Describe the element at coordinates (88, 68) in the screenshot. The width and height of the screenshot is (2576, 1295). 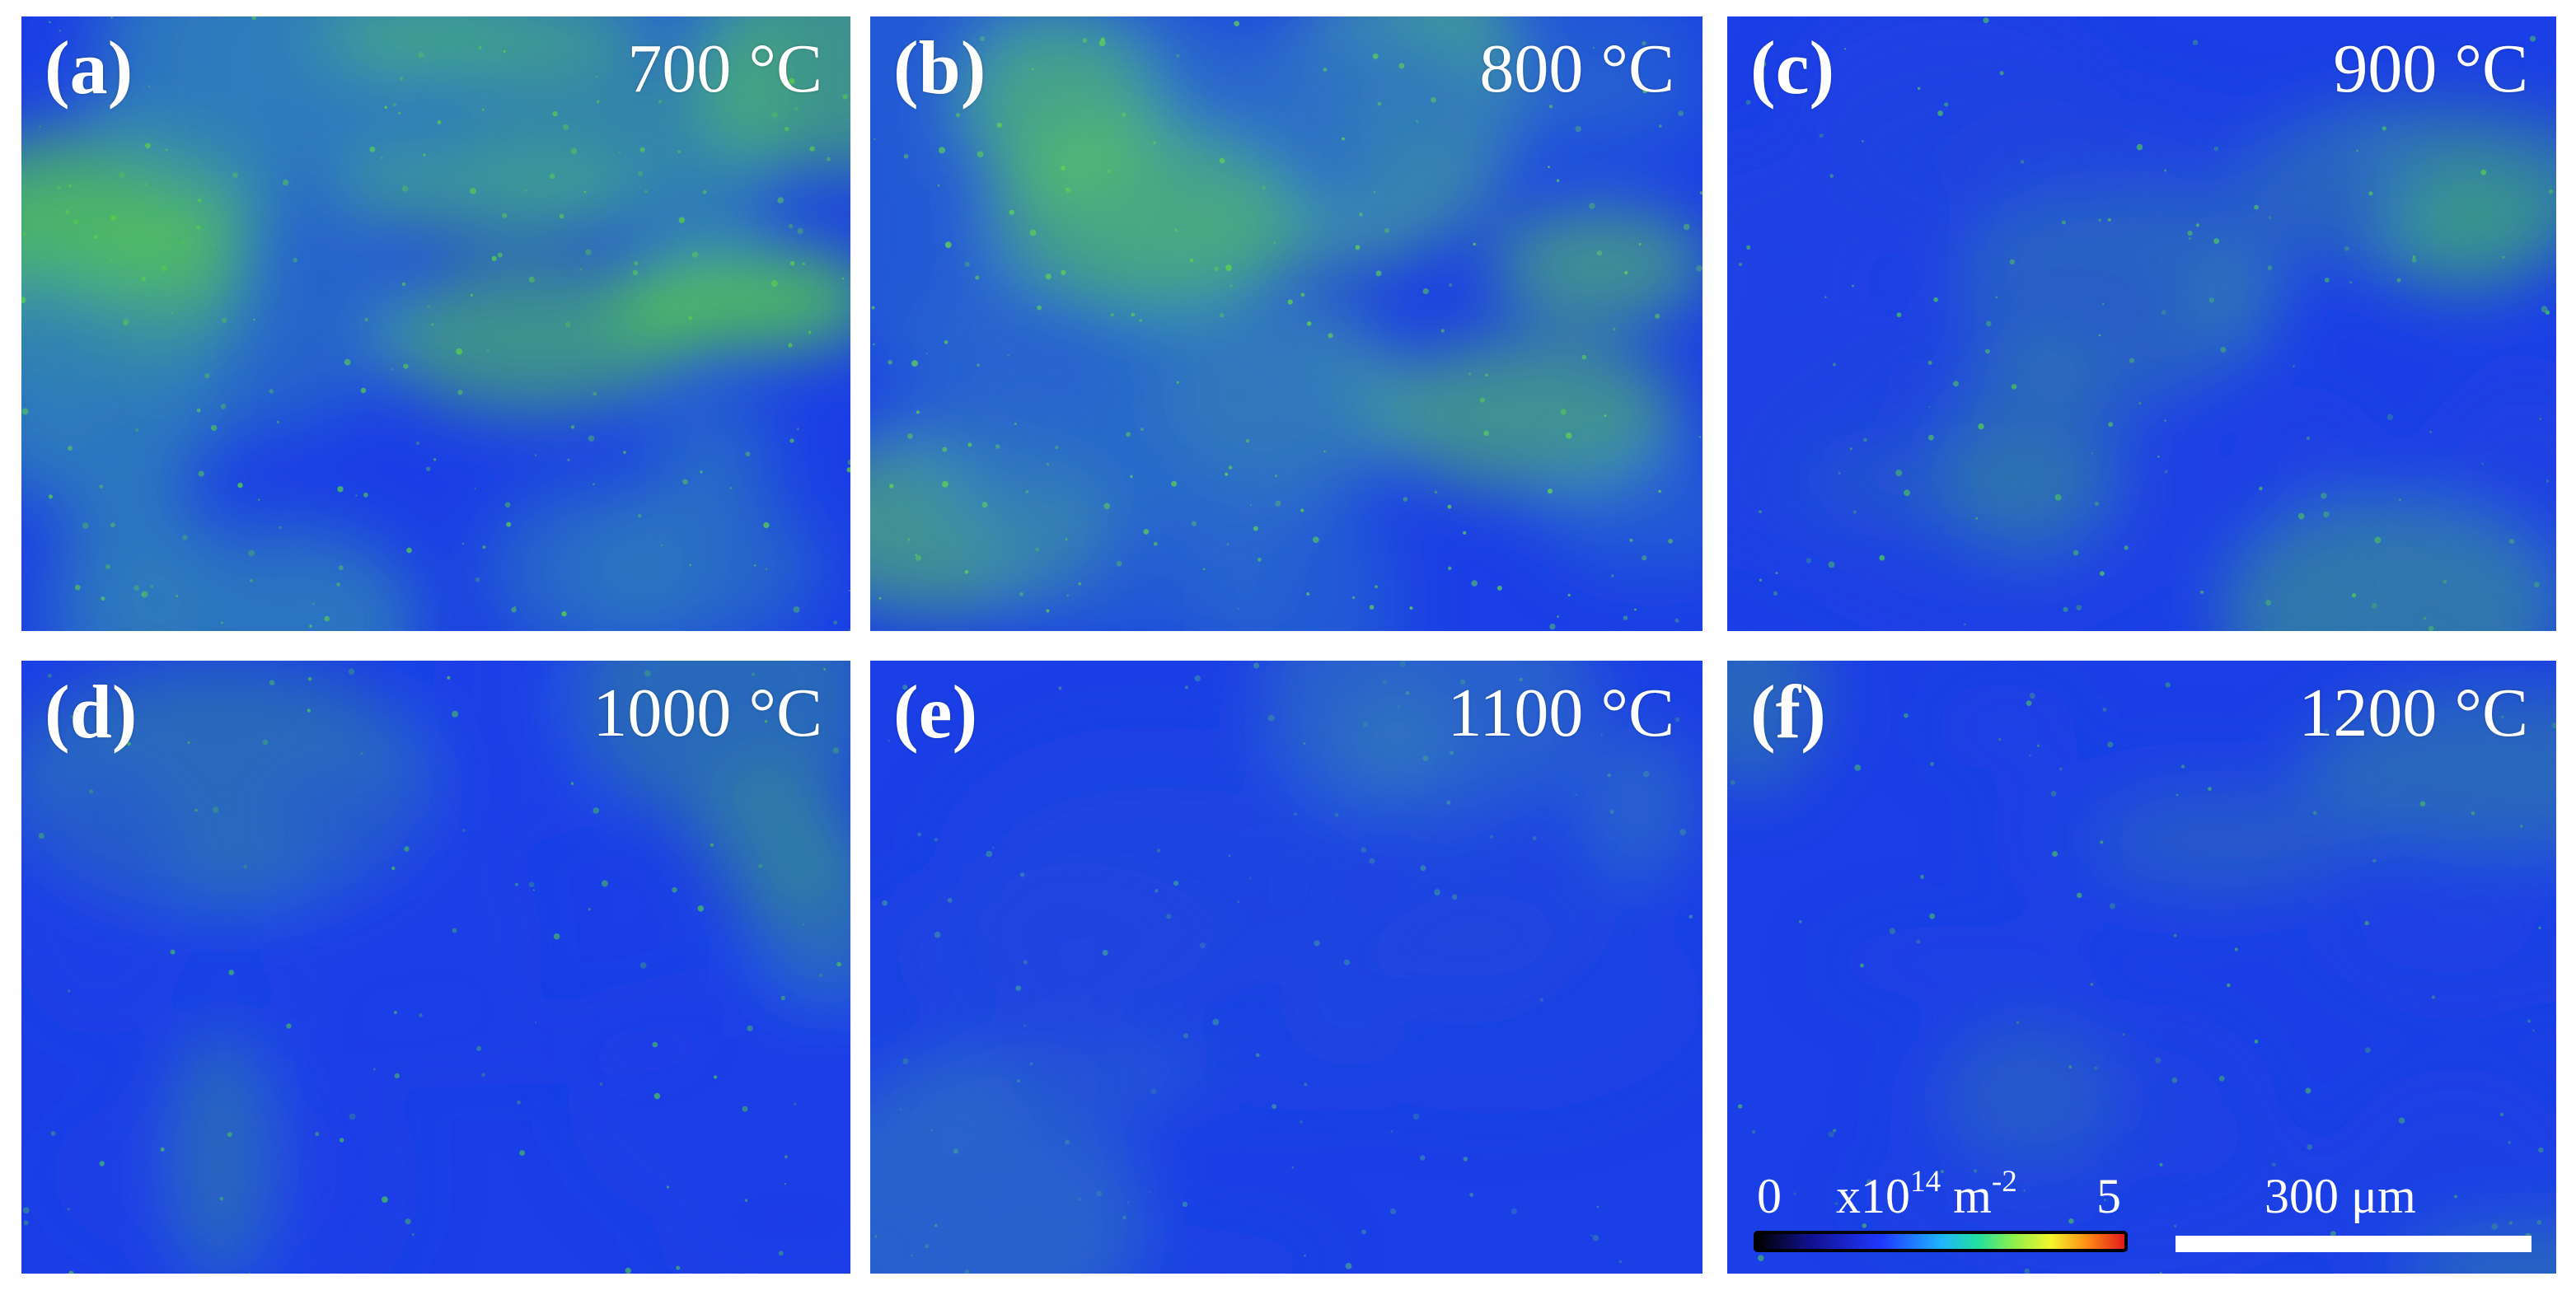
I see `panel-label: (a)` at that location.